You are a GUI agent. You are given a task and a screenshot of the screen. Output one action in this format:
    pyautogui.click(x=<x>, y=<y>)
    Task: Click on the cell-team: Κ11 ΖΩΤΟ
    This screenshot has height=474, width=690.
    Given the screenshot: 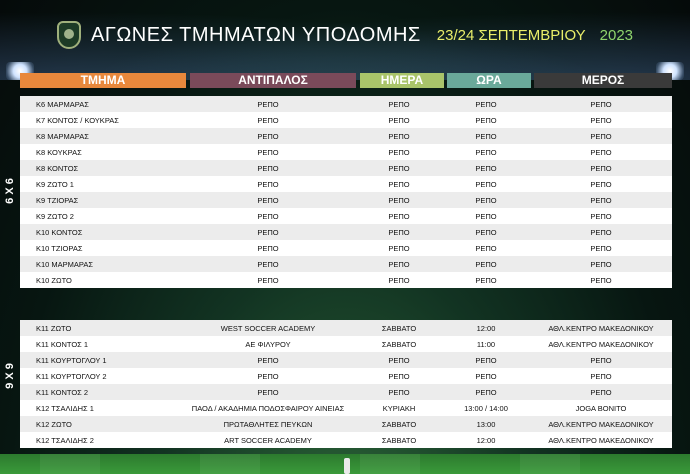 What is the action you would take?
    pyautogui.click(x=54, y=328)
    